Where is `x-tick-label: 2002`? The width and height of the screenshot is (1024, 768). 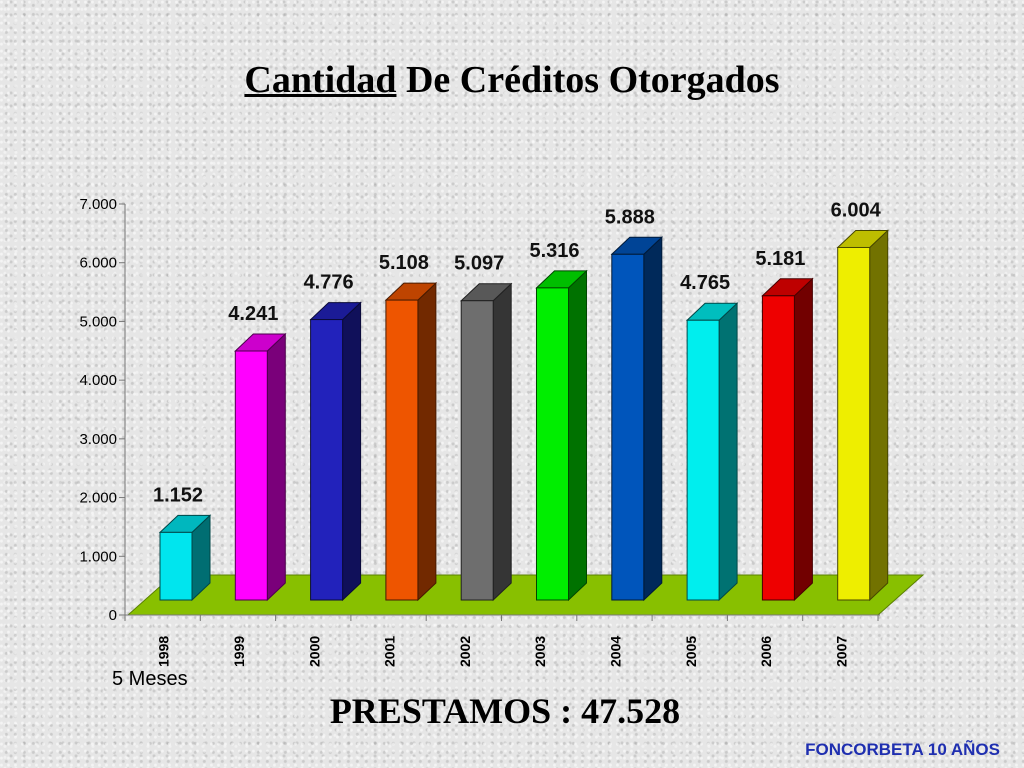 x-tick-label: 2002 is located at coordinates (465, 651).